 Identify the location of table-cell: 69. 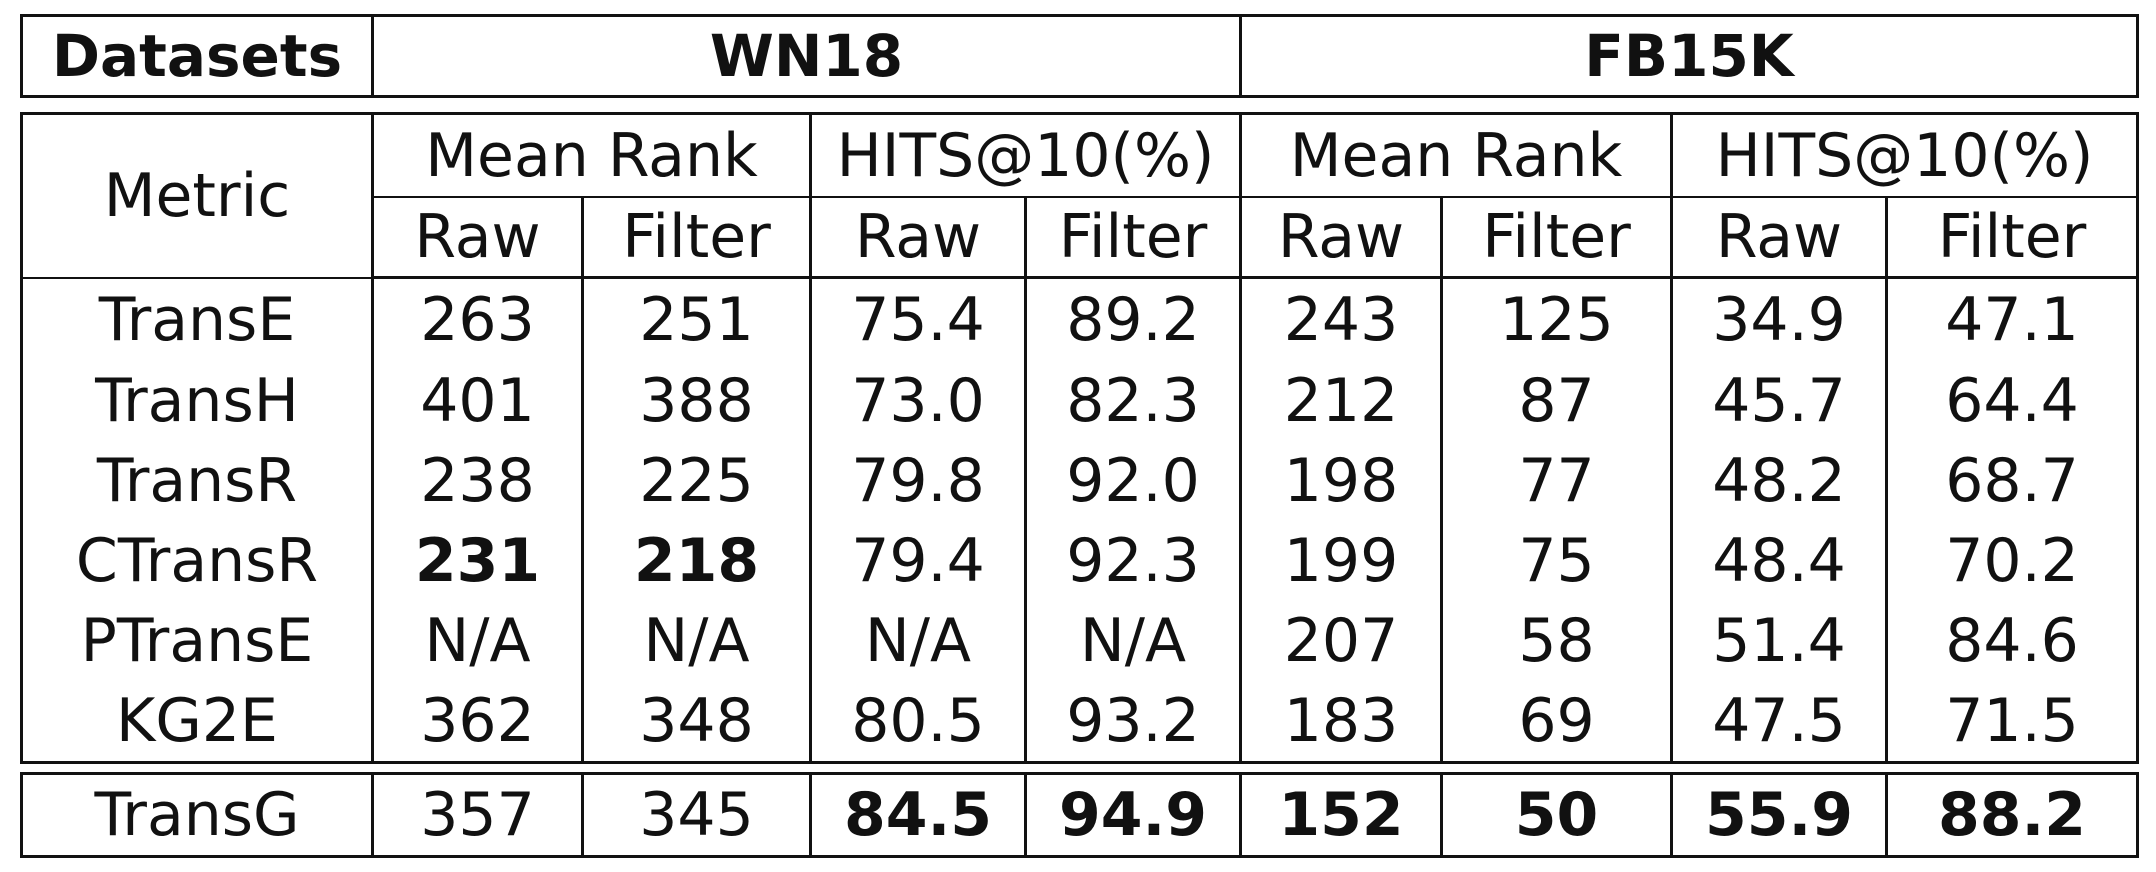
(1557, 722).